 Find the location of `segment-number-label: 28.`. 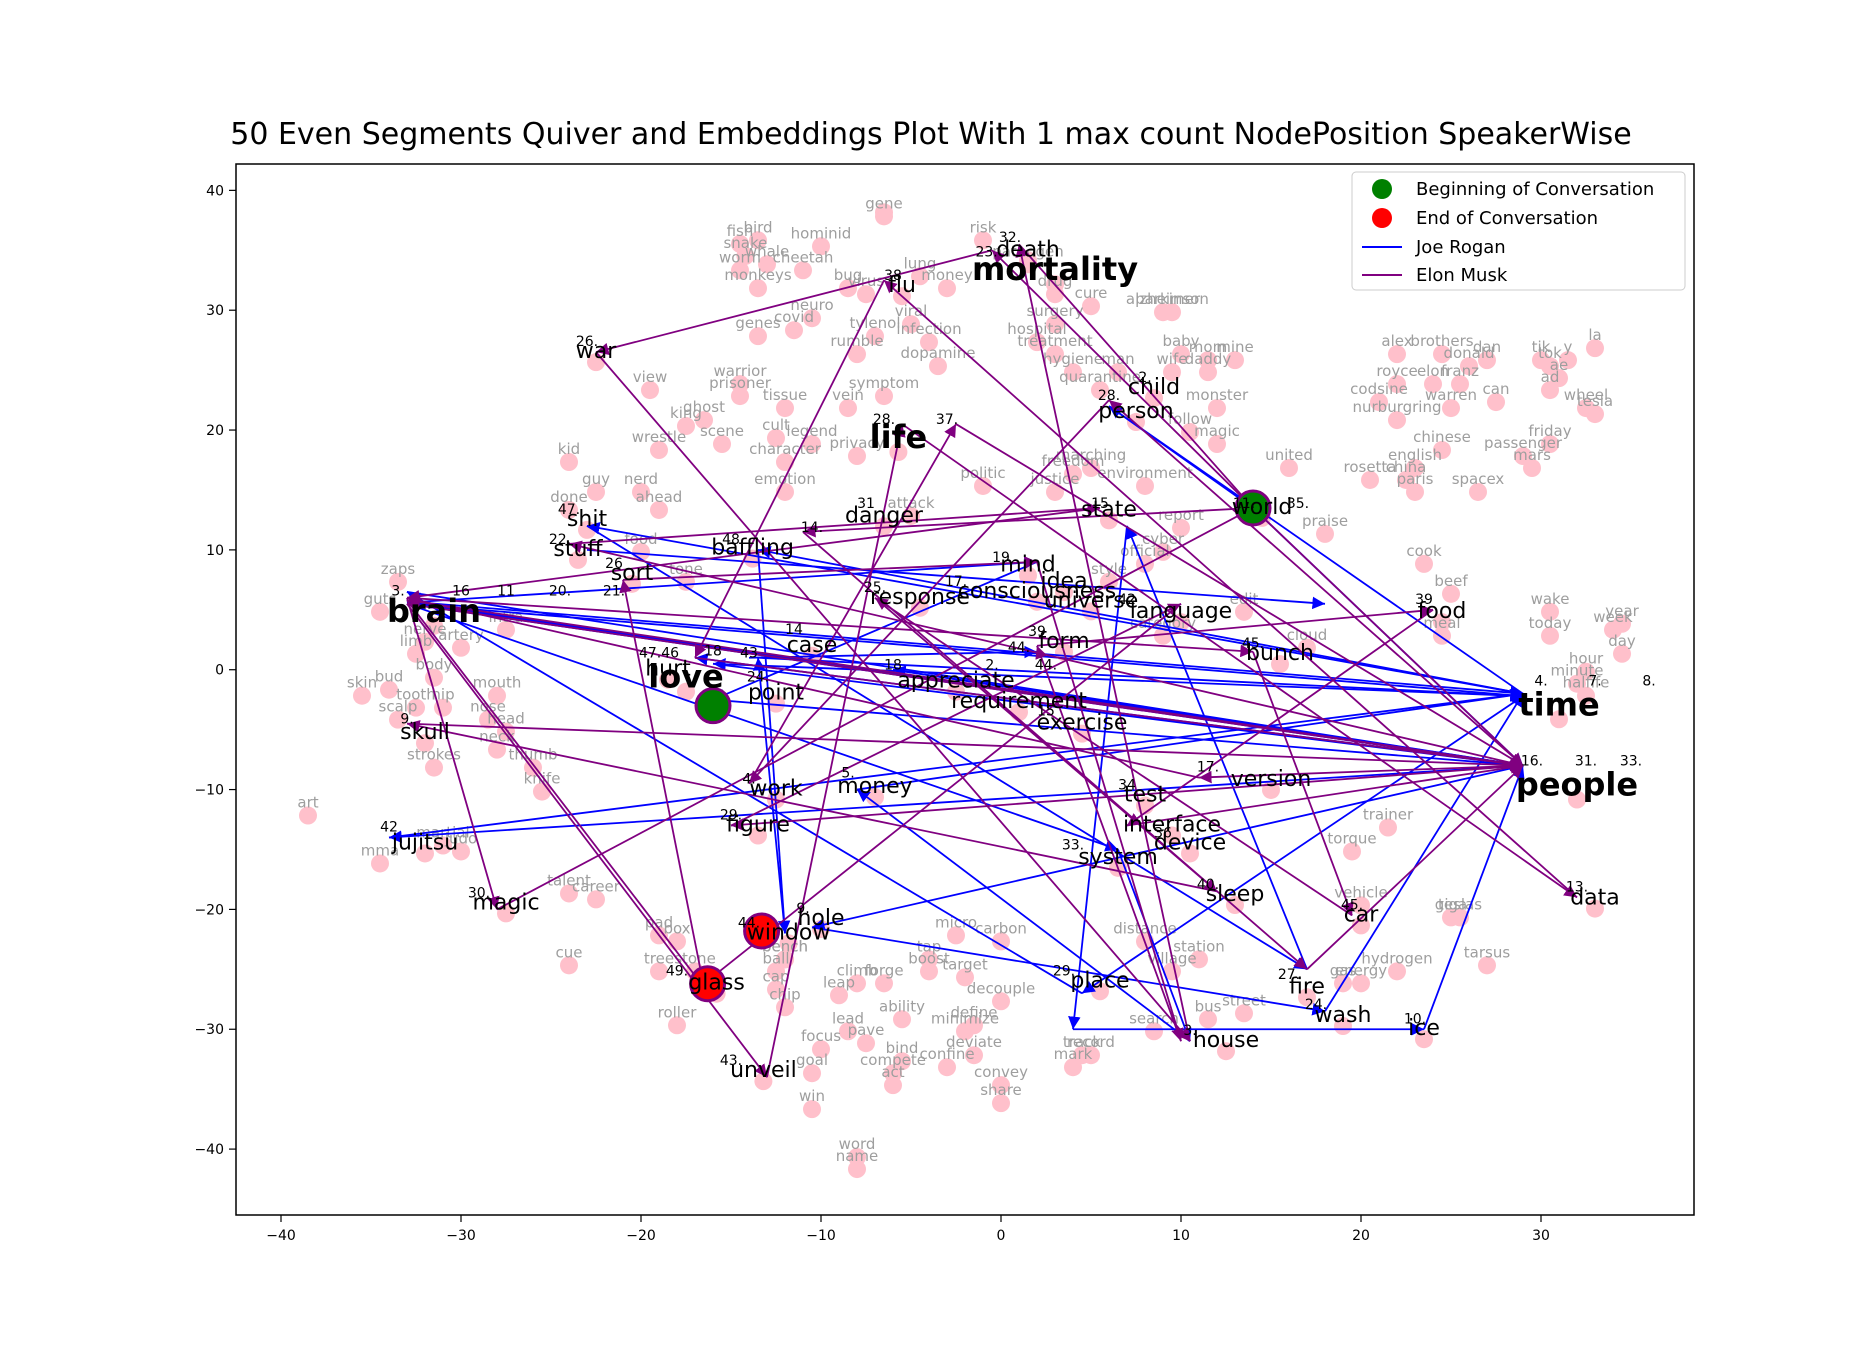

segment-number-label: 28. is located at coordinates (884, 420).